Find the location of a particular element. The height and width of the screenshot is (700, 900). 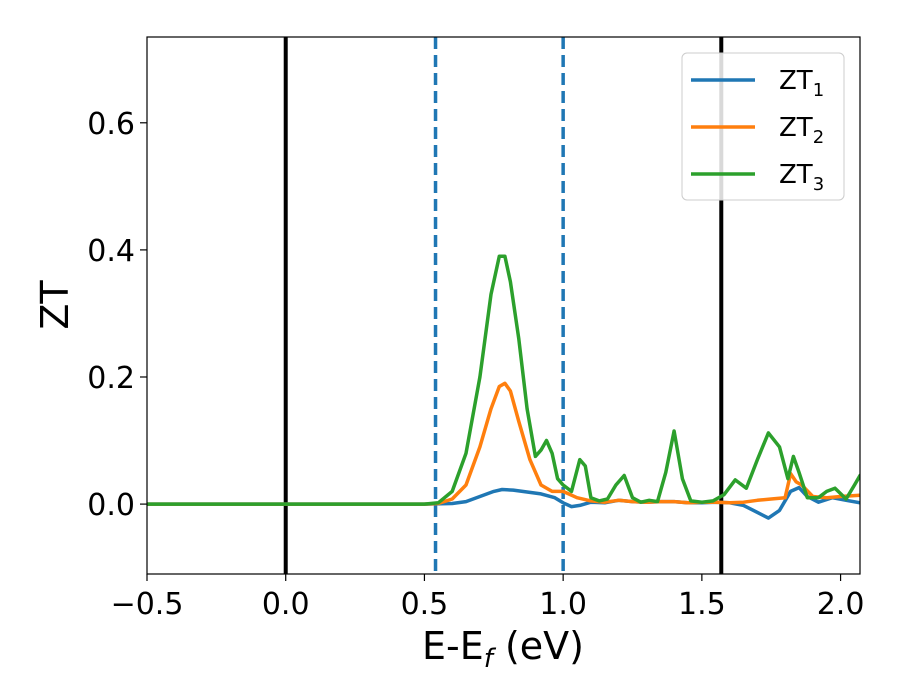

x-tick-label-2: 0.5 is located at coordinates (425, 604).